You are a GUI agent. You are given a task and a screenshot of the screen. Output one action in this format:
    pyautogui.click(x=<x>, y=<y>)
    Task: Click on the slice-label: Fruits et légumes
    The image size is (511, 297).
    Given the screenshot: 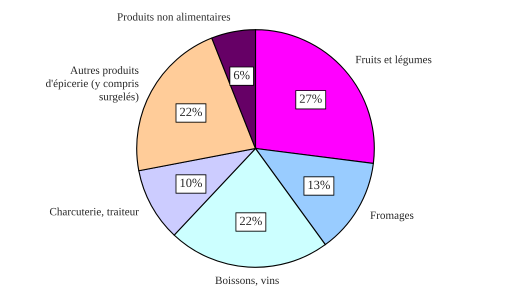 What is the action you would take?
    pyautogui.click(x=394, y=60)
    